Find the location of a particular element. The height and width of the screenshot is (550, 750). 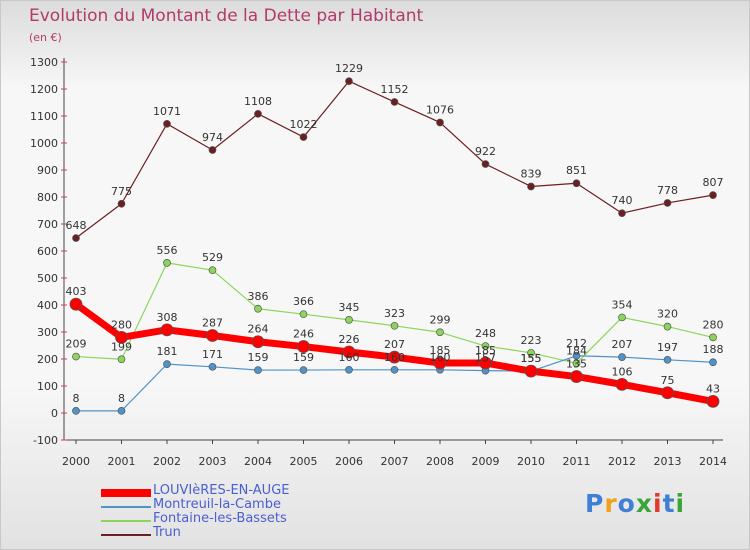

y-tick-label: 400 is located at coordinates (47, 305).